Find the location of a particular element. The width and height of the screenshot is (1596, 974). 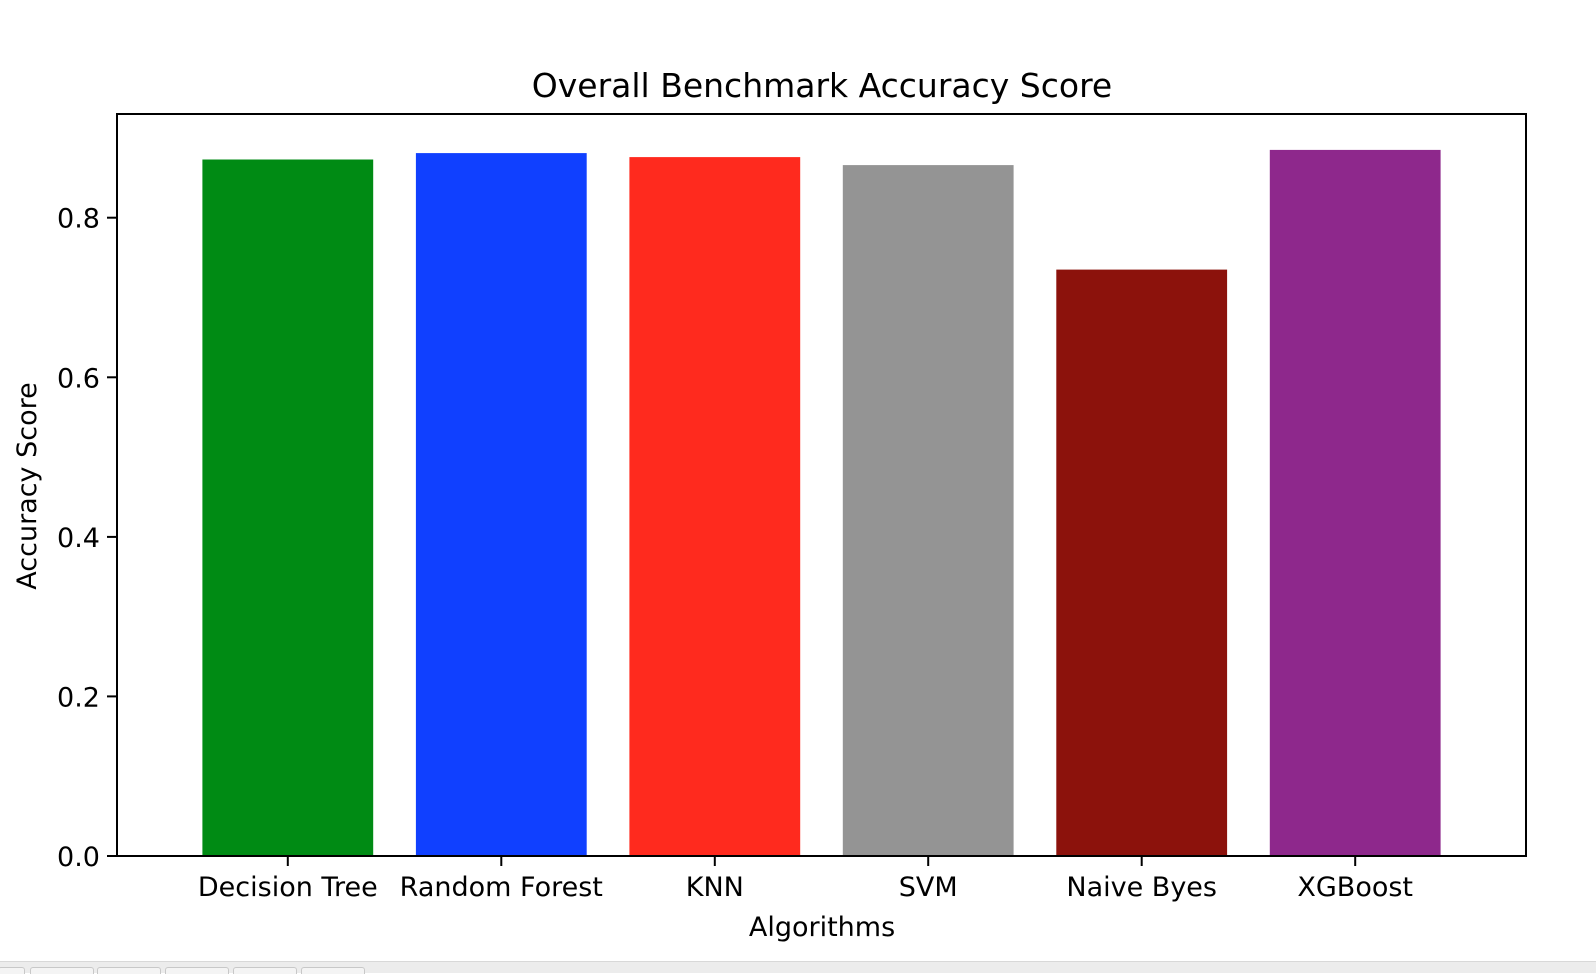

y-tick-label: 0.4 is located at coordinates (78, 538).